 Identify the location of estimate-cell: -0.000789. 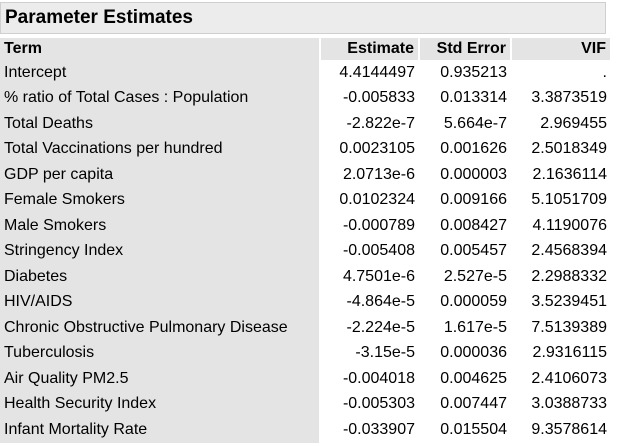
(378, 225).